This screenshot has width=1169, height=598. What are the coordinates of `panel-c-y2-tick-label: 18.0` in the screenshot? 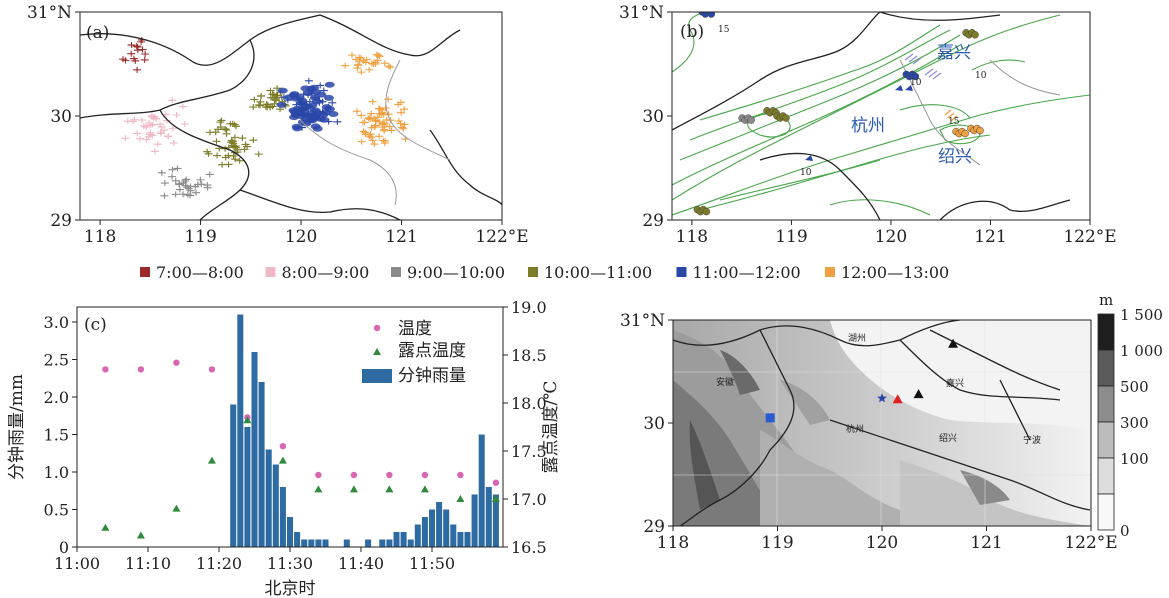 It's located at (529, 403).